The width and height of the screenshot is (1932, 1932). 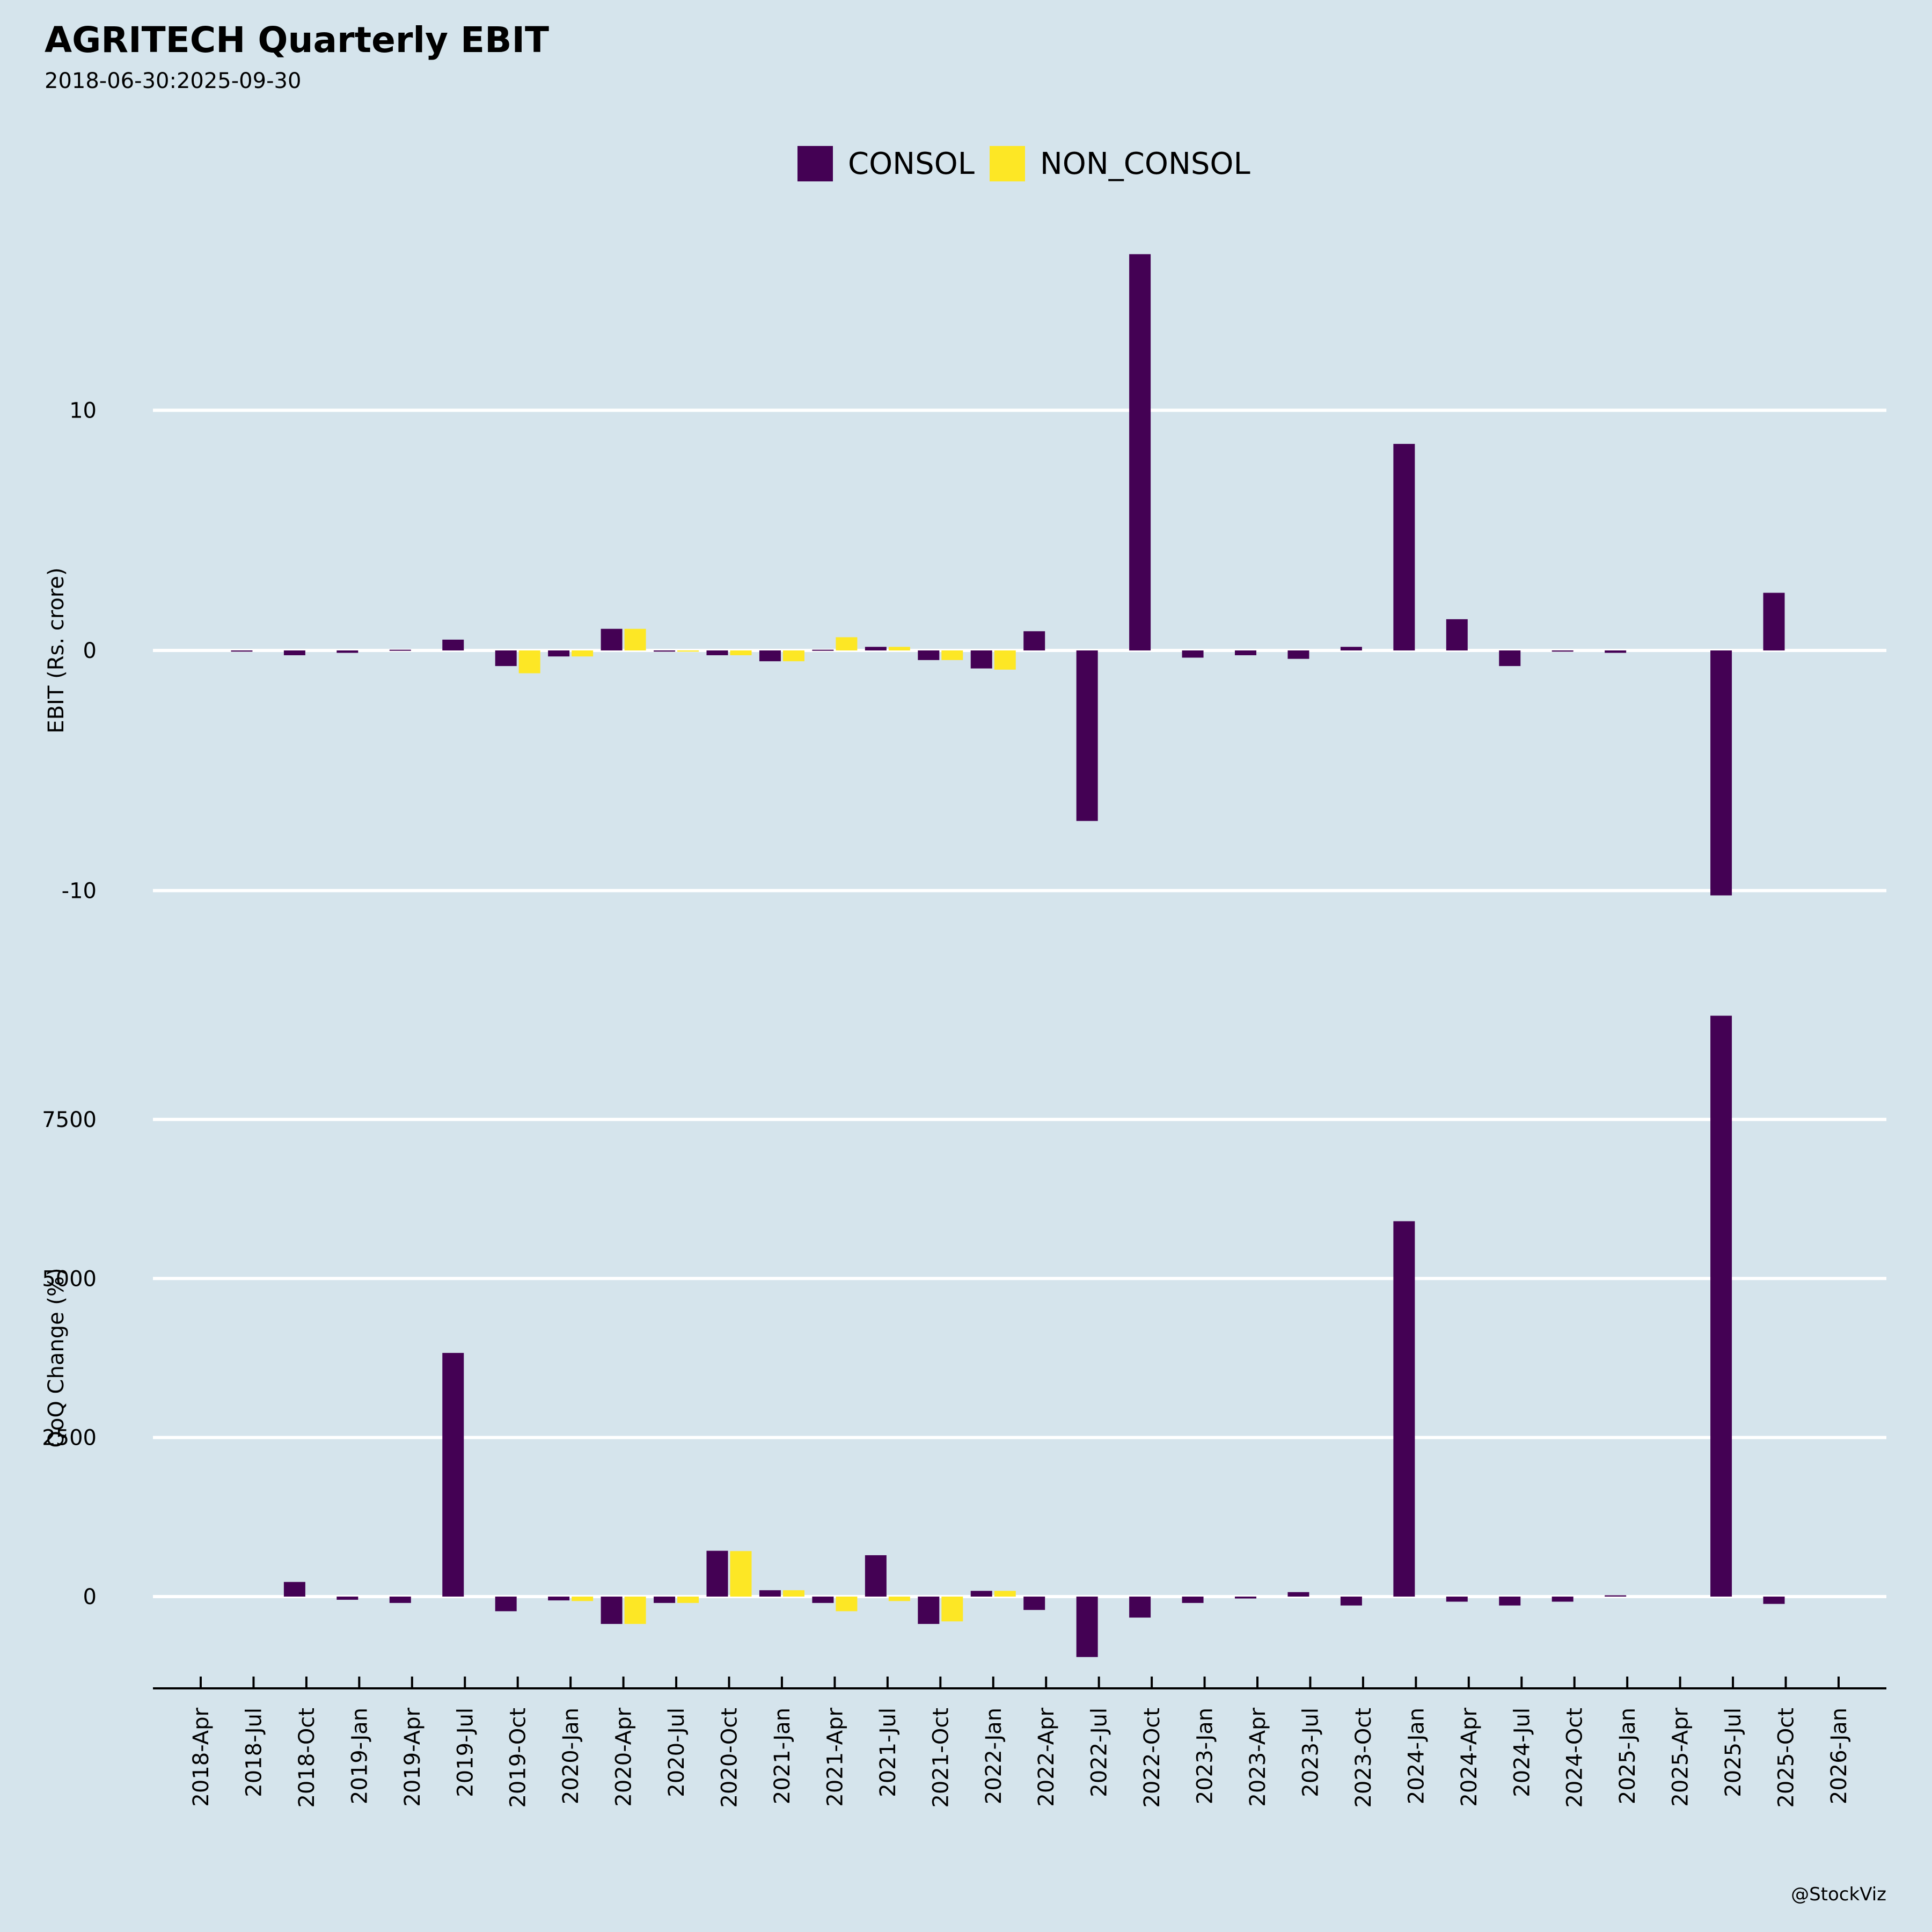 What do you see at coordinates (1575, 1758) in the screenshot?
I see `x-tick-label: 2024-Oct` at bounding box center [1575, 1758].